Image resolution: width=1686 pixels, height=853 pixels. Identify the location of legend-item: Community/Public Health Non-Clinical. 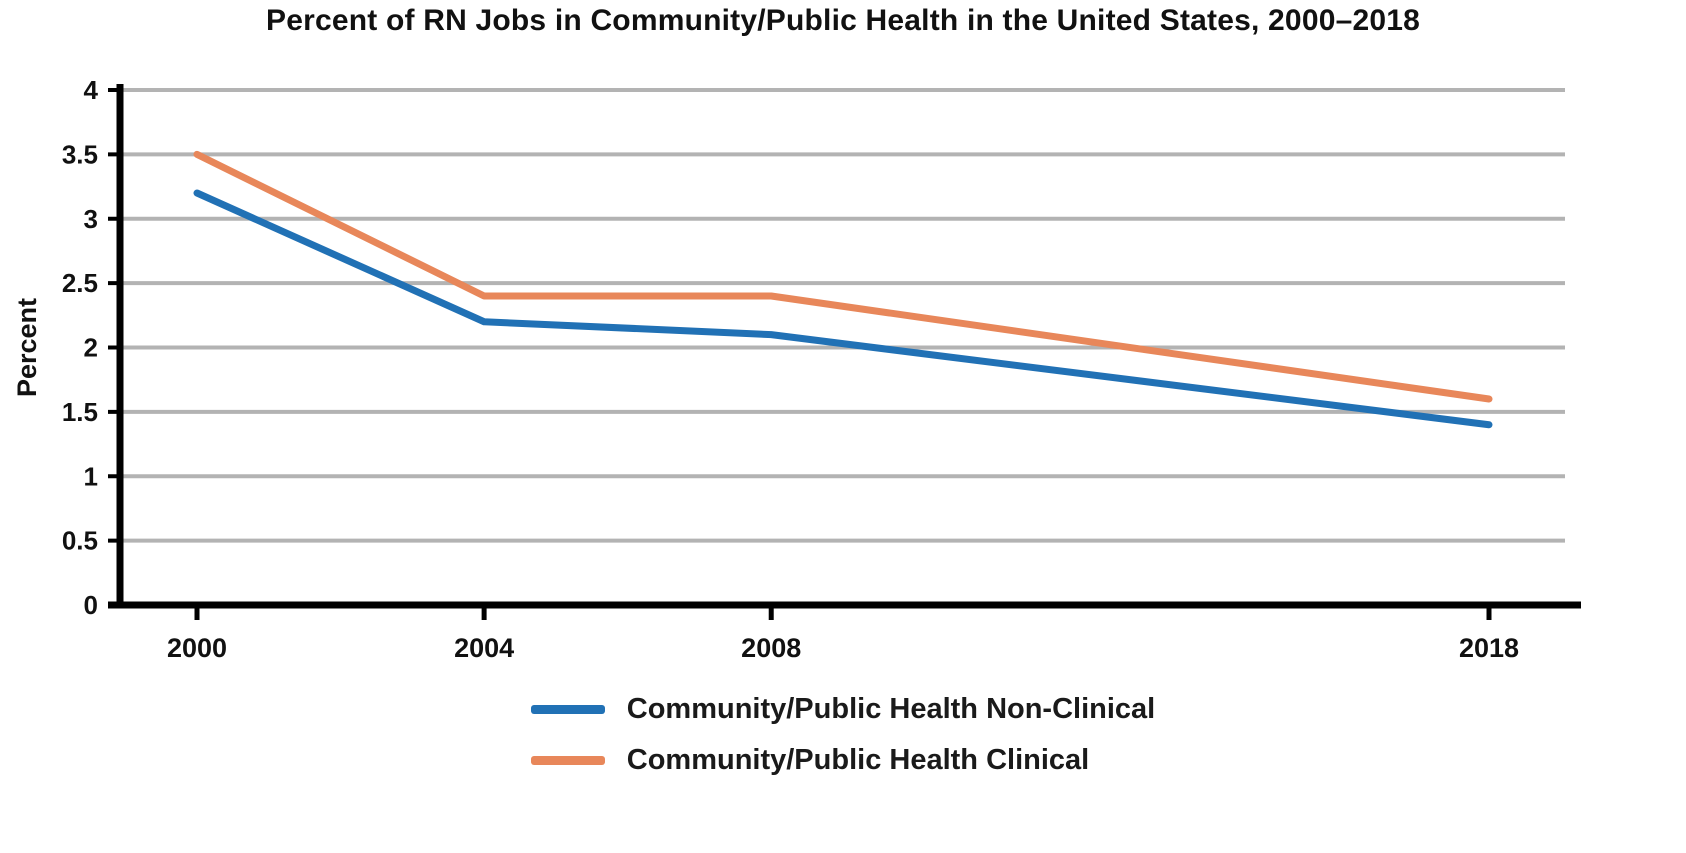
(843, 709).